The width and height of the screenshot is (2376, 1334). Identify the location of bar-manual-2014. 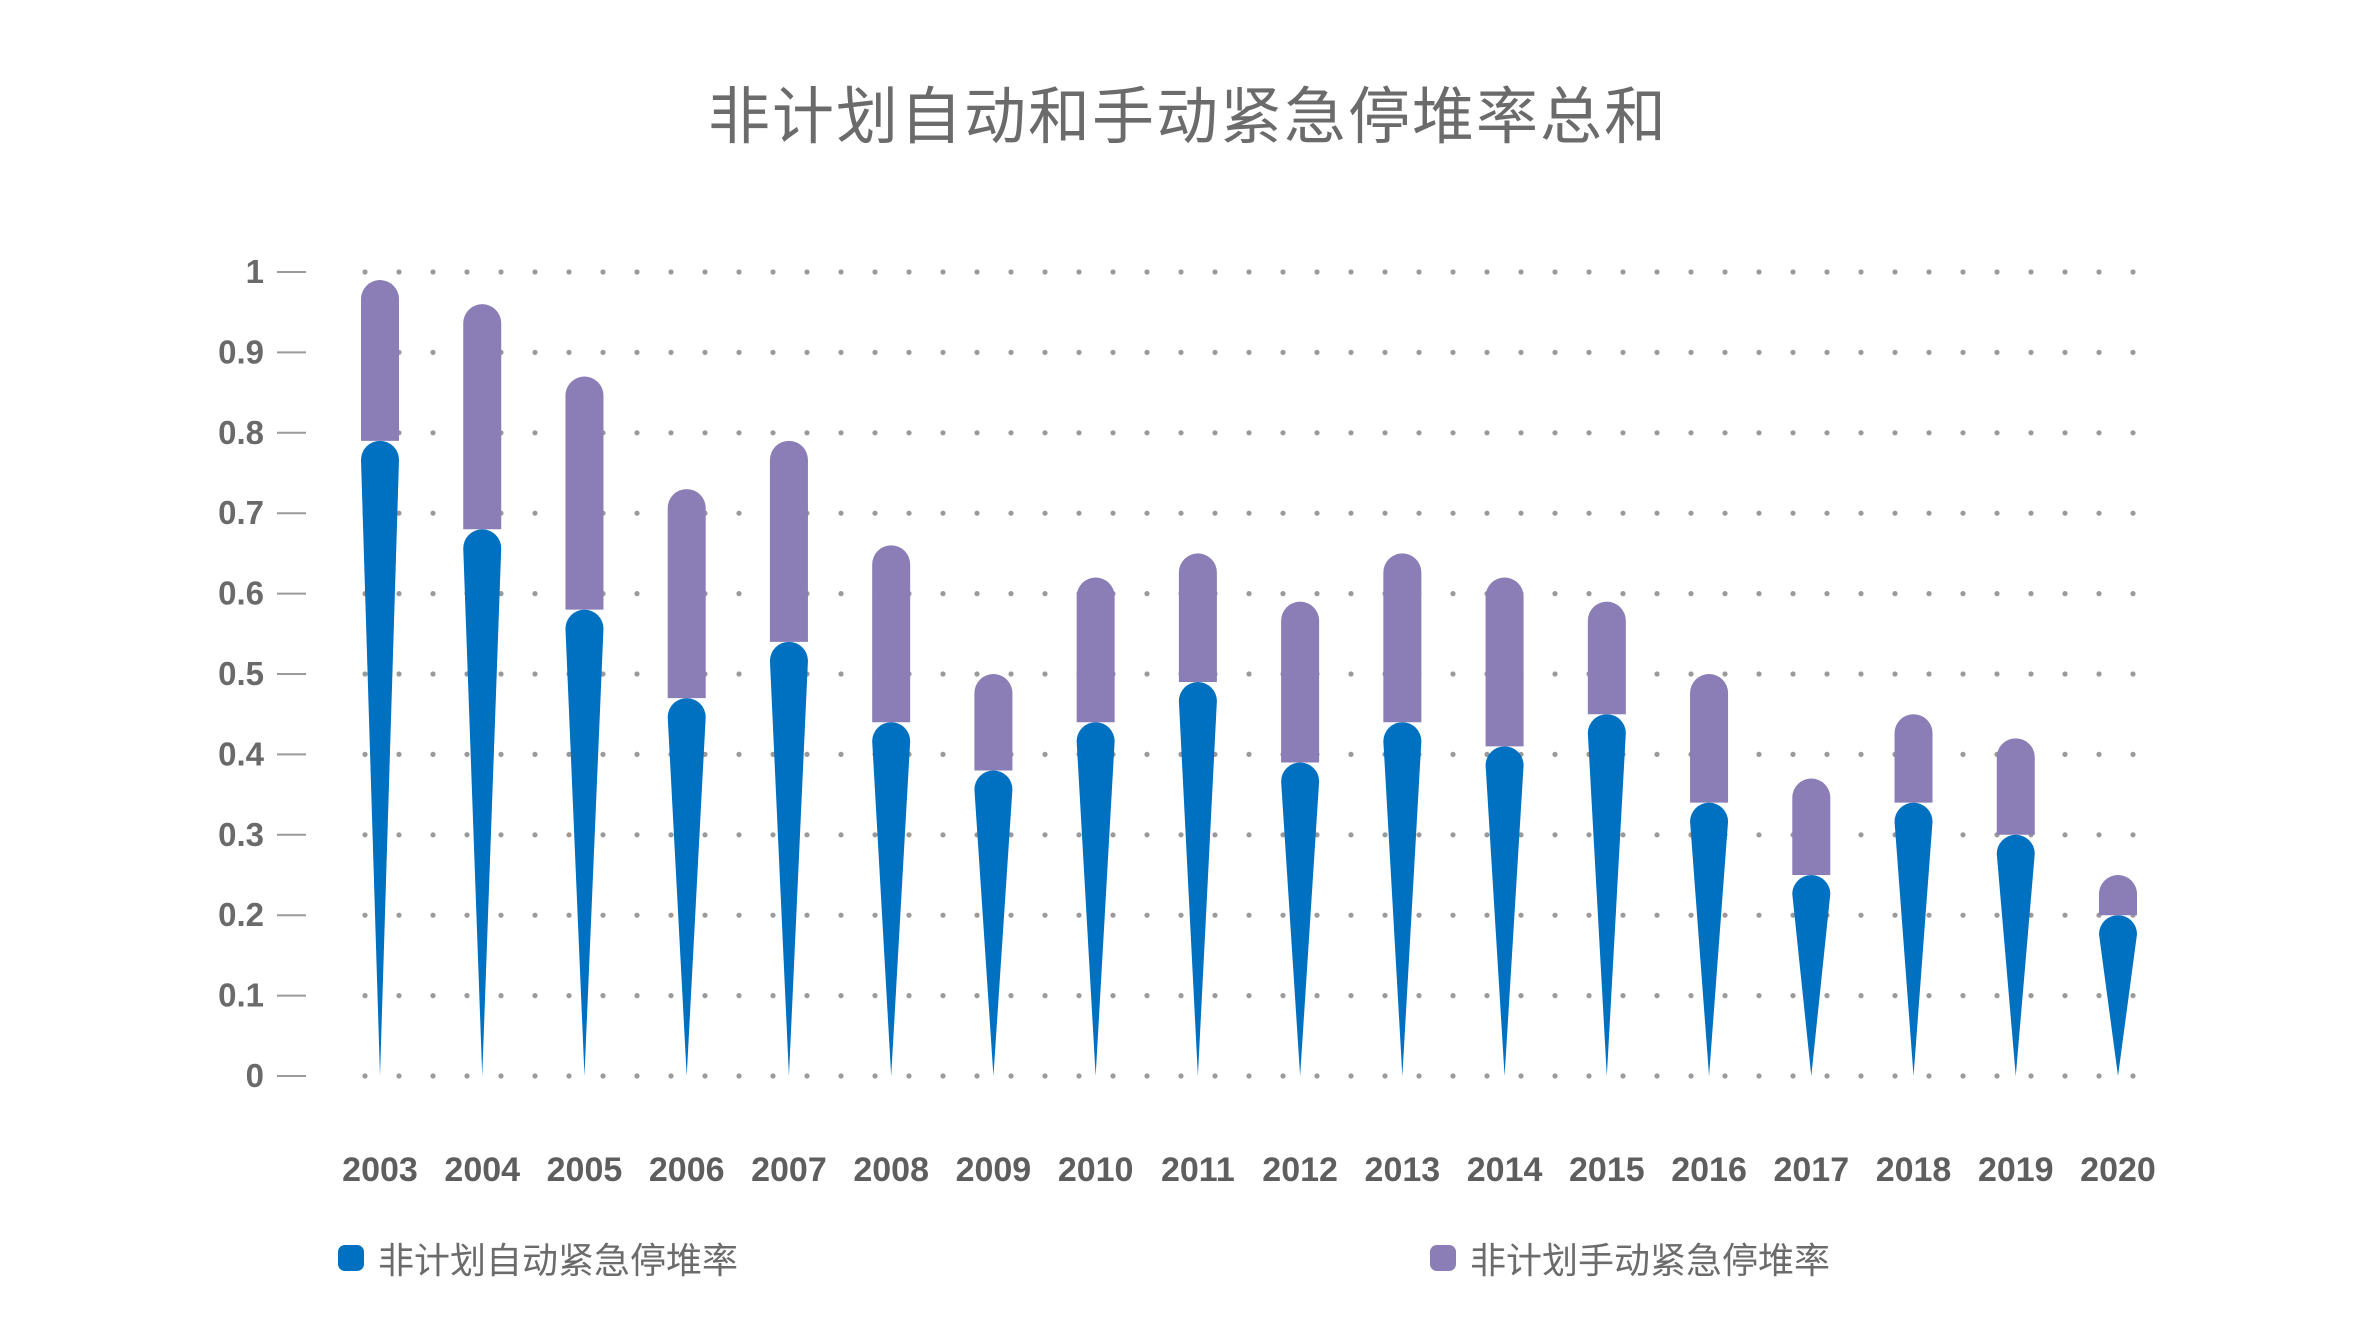
(1504, 662).